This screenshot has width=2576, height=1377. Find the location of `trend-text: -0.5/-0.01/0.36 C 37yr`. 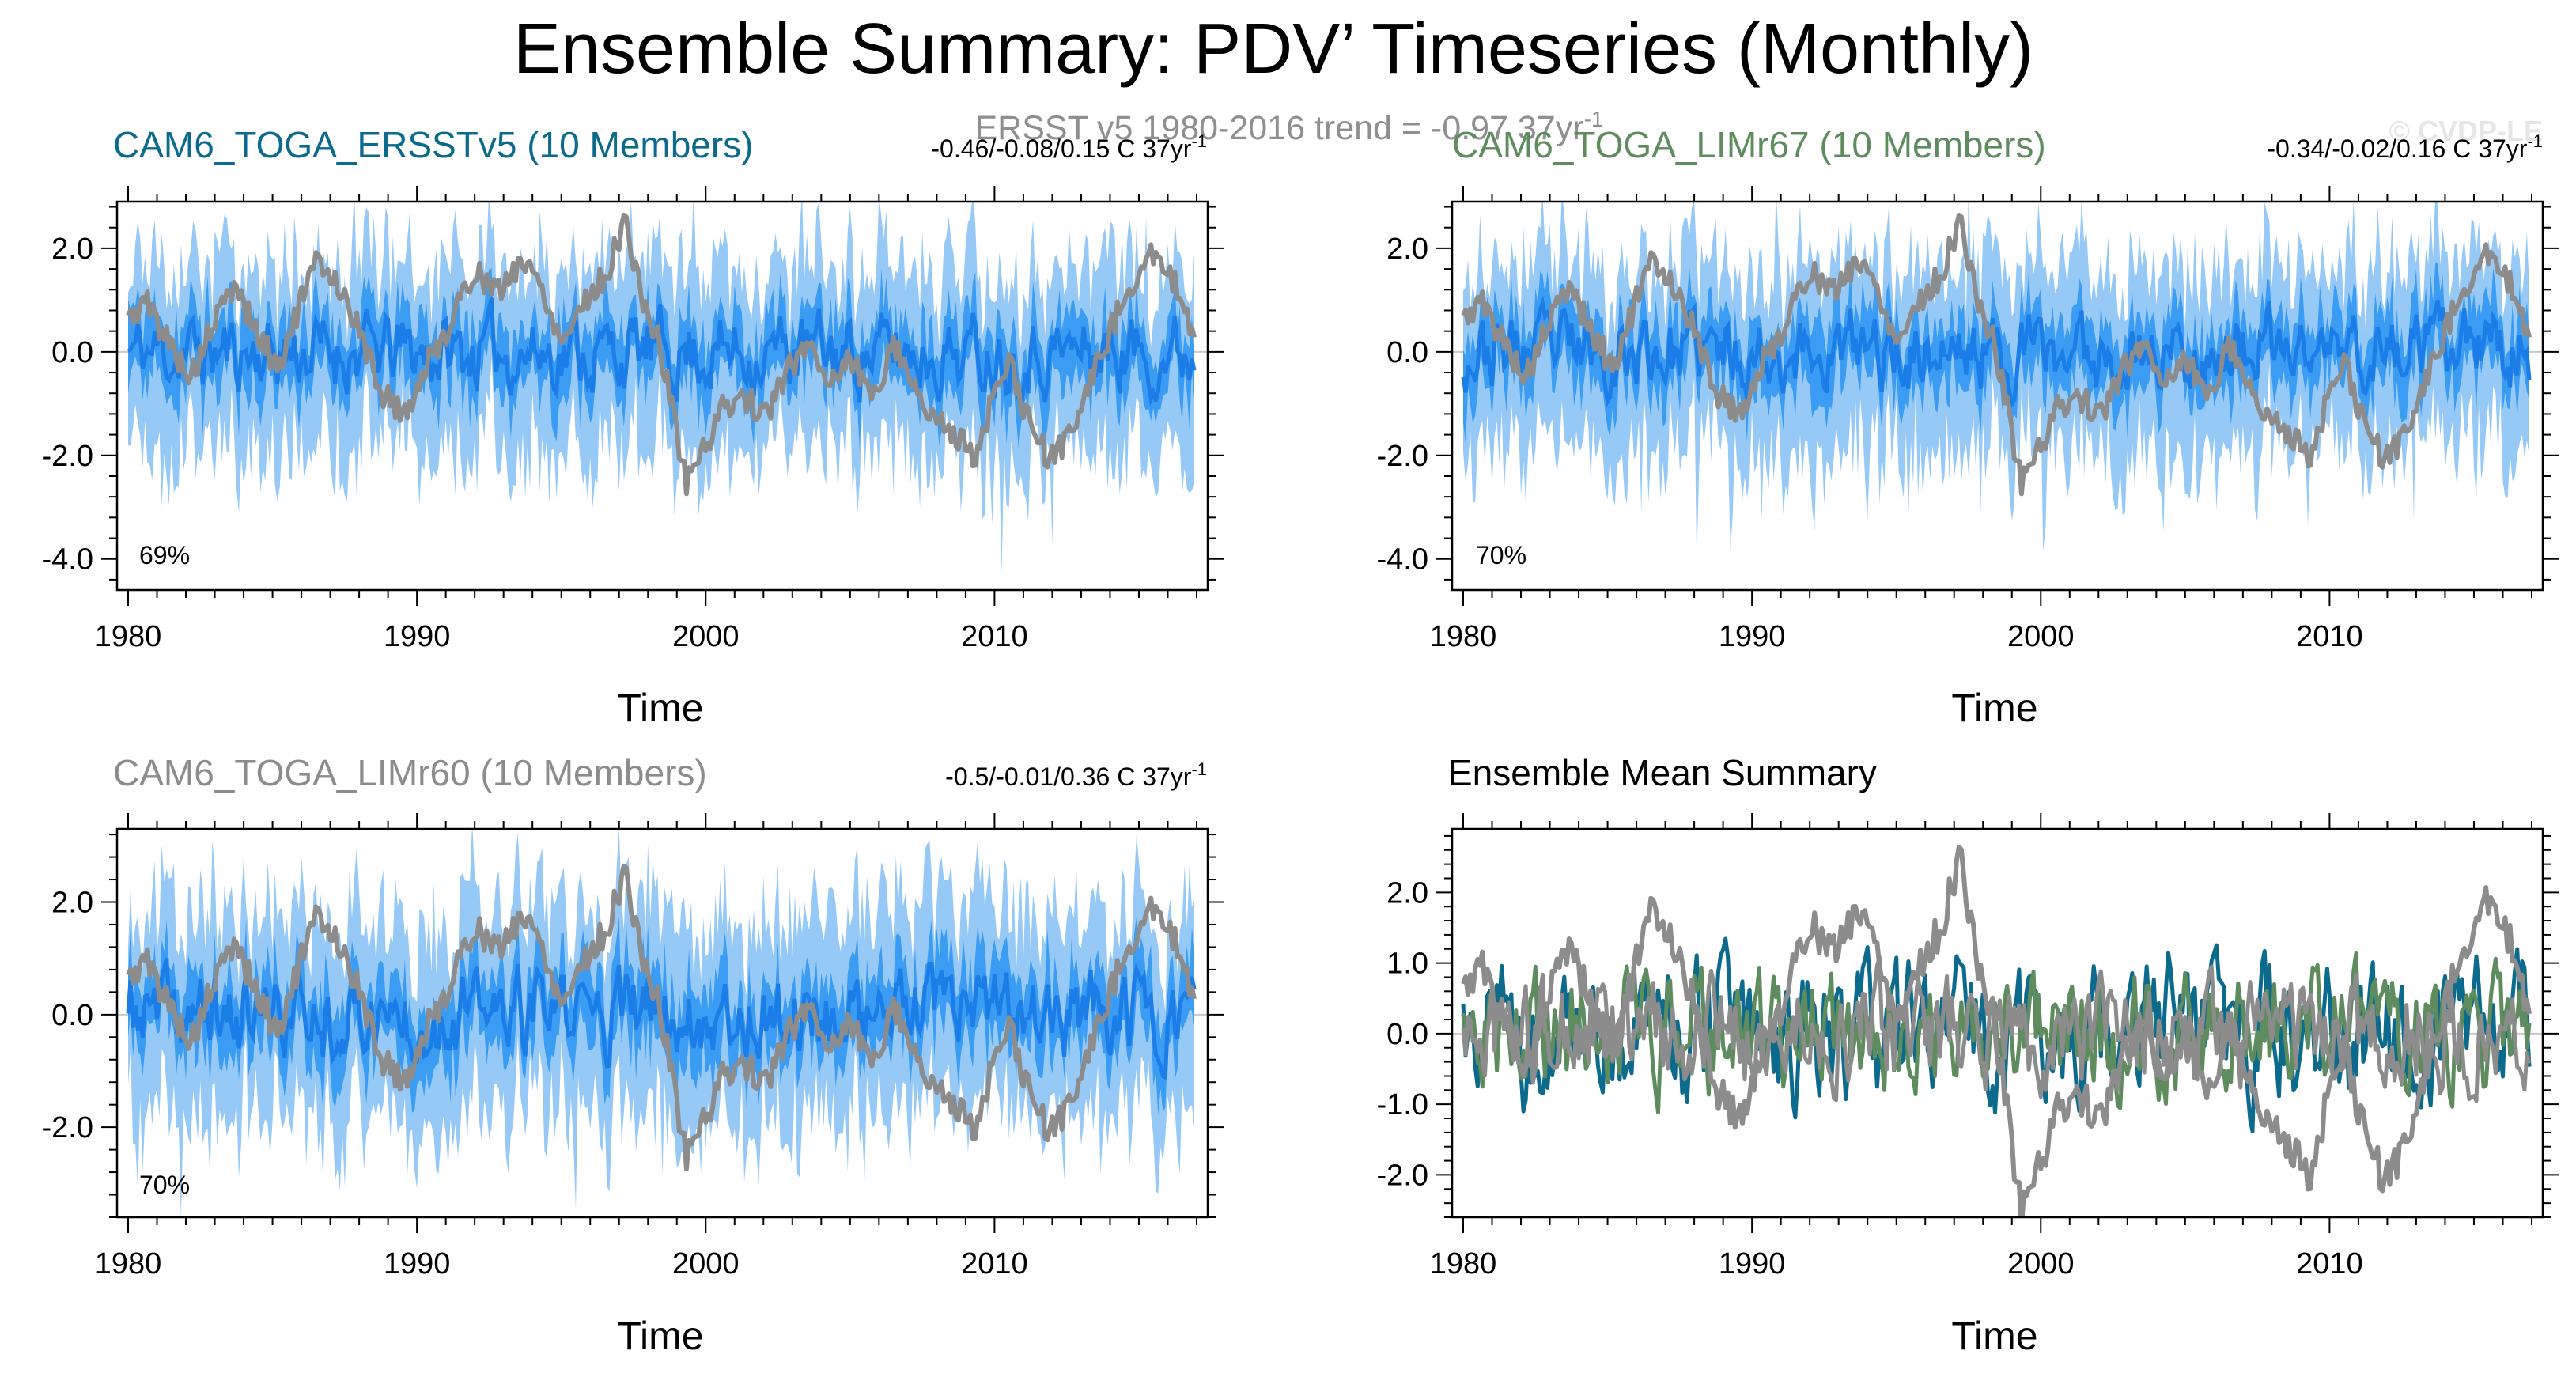

trend-text: -0.5/-0.01/0.36 C 37yr is located at coordinates (1068, 776).